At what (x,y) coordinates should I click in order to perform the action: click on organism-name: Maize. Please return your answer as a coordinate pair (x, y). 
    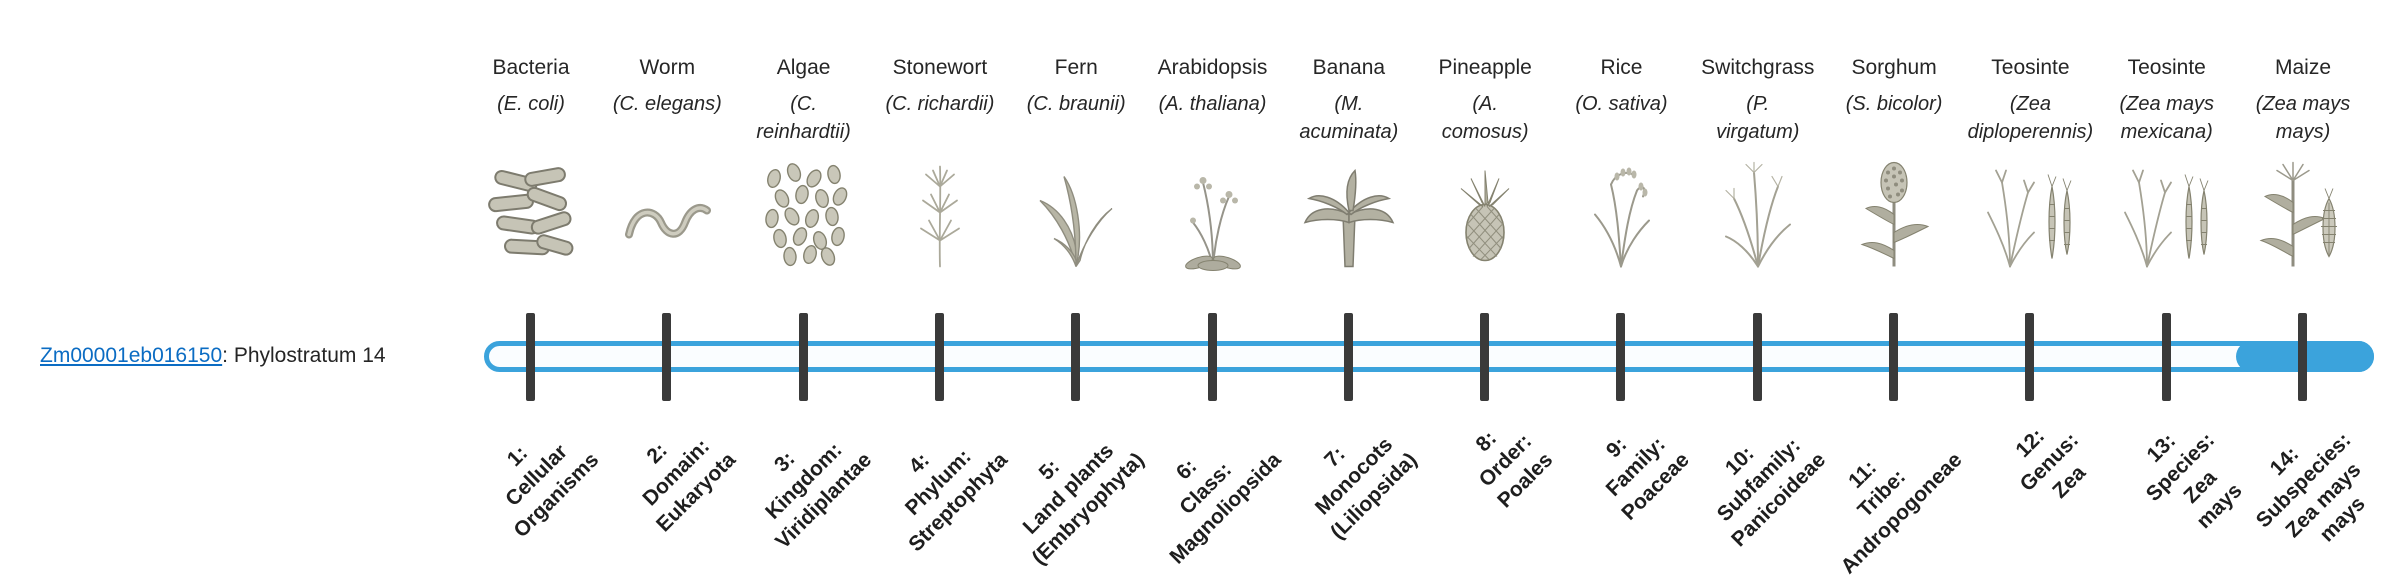
    Looking at the image, I should click on (2303, 67).